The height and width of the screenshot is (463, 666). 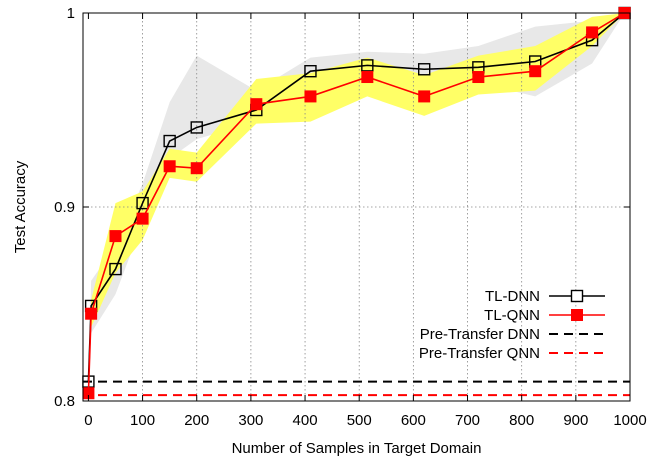 What do you see at coordinates (250, 420) in the screenshot?
I see `x-tick-label: 300` at bounding box center [250, 420].